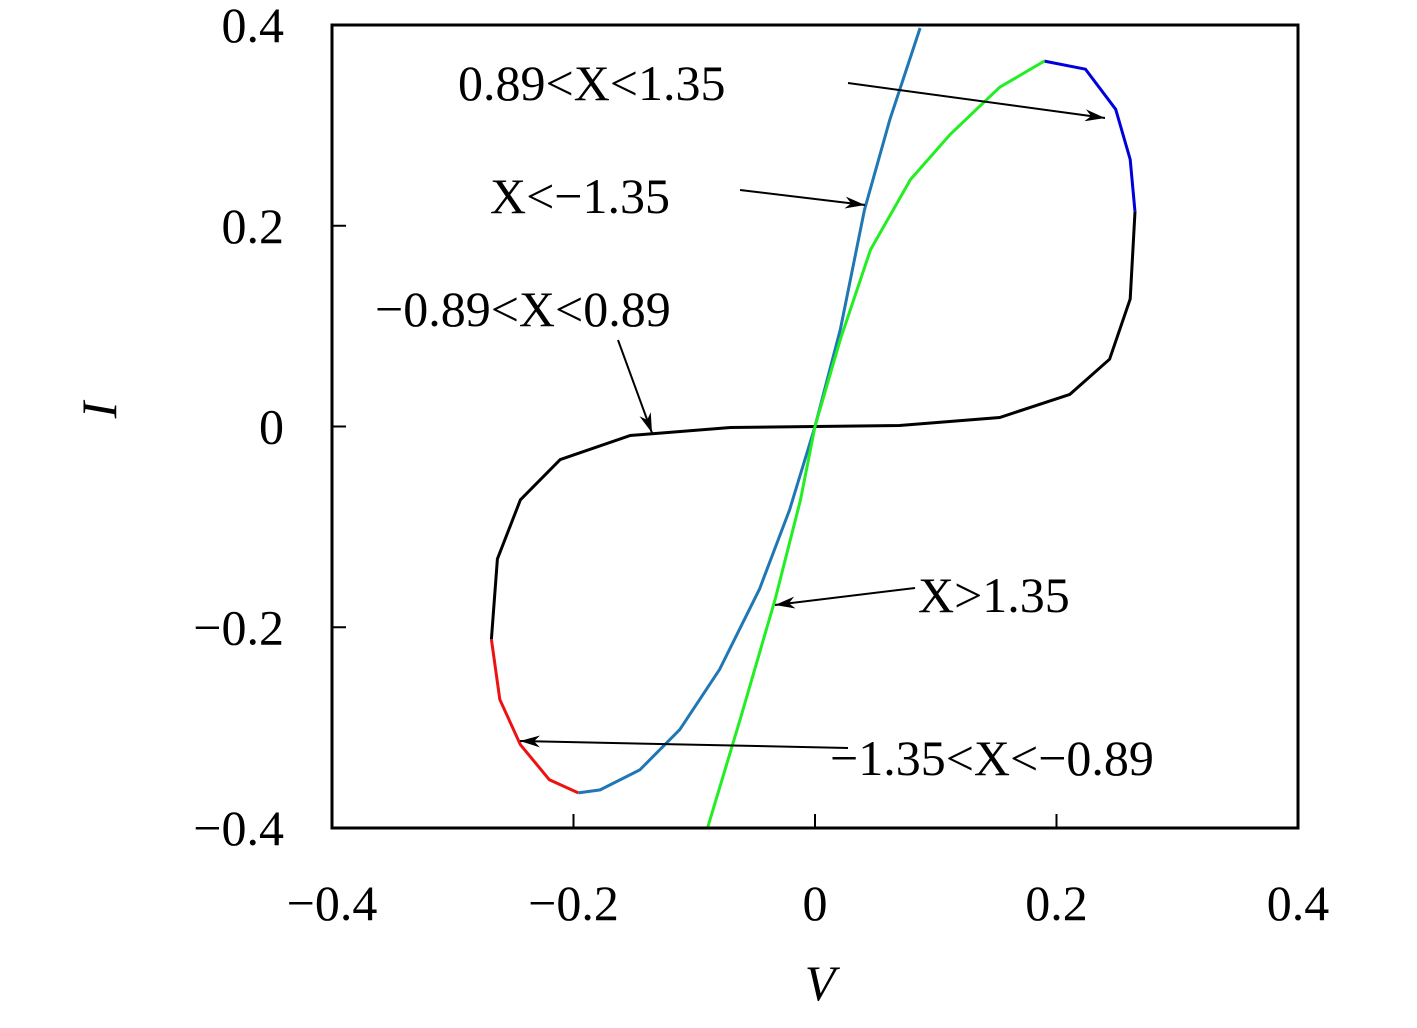 This screenshot has width=1417, height=1028. What do you see at coordinates (523, 309) in the screenshot?
I see `annotation: −0.89<X<0.89` at bounding box center [523, 309].